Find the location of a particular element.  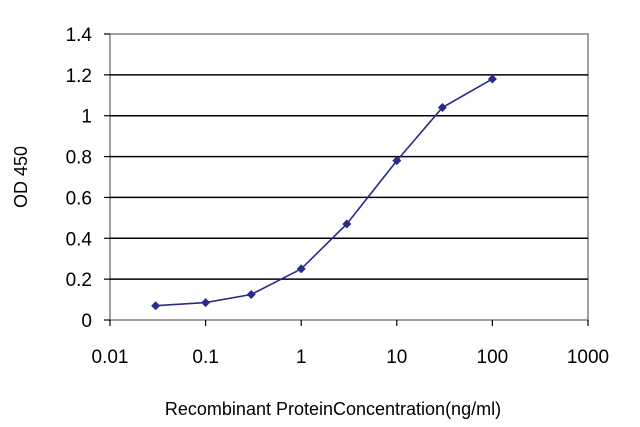

y-tick-label: 0 is located at coordinates (86, 321).